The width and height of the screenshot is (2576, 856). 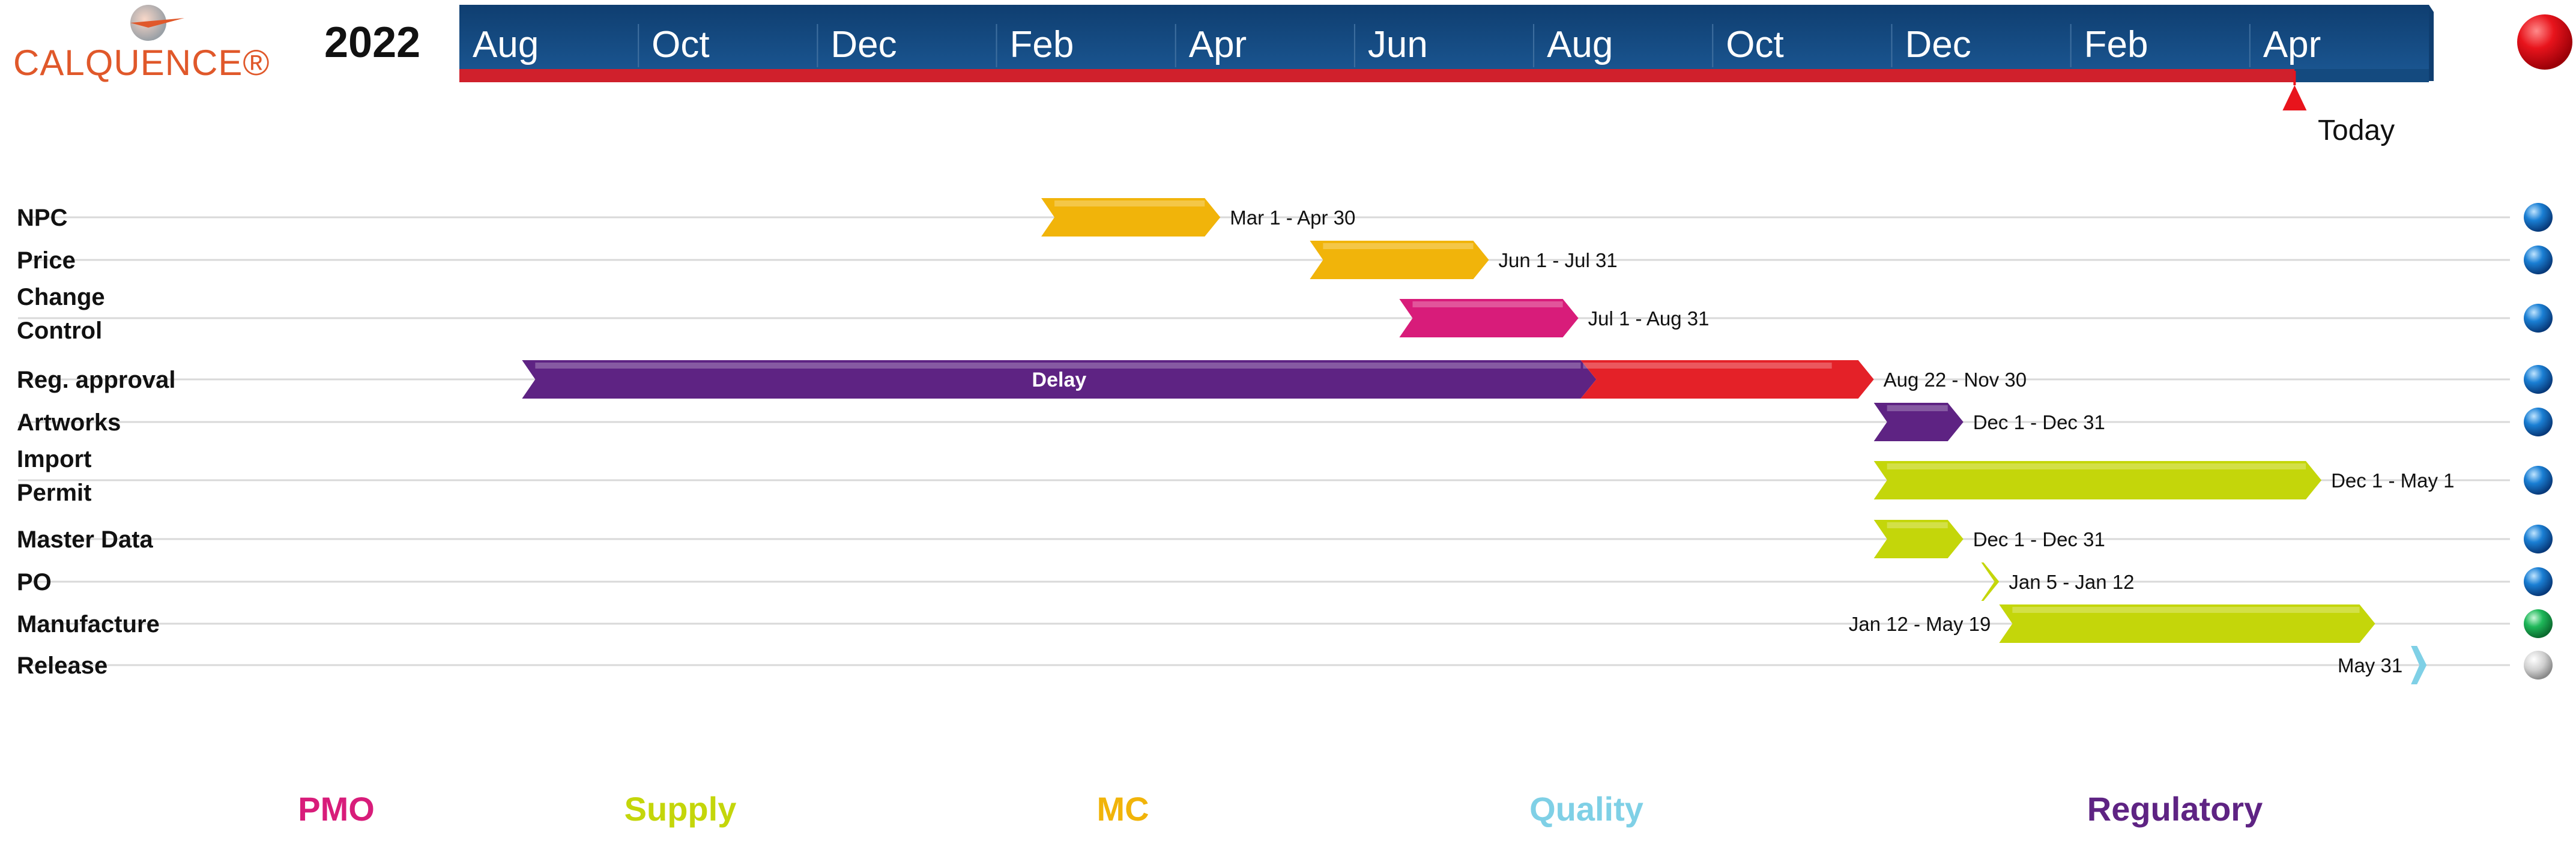 I want to click on logo-emblem-icon, so click(x=157, y=23).